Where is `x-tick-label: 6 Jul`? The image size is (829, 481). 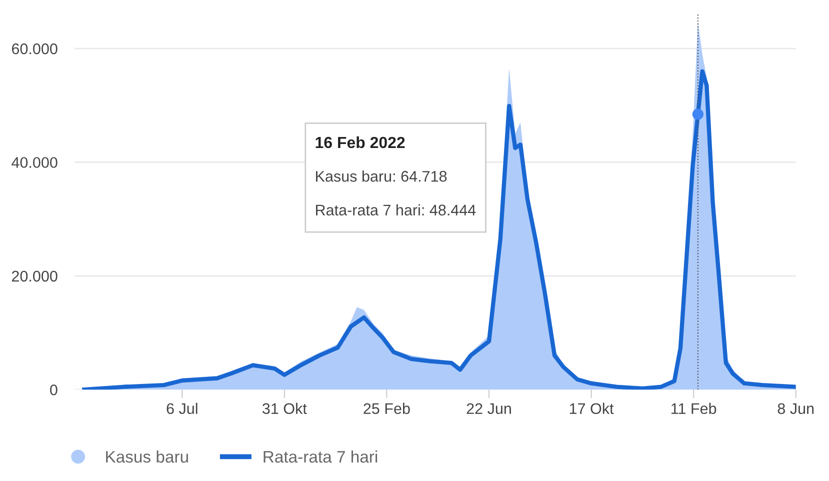 x-tick-label: 6 Jul is located at coordinates (182, 408).